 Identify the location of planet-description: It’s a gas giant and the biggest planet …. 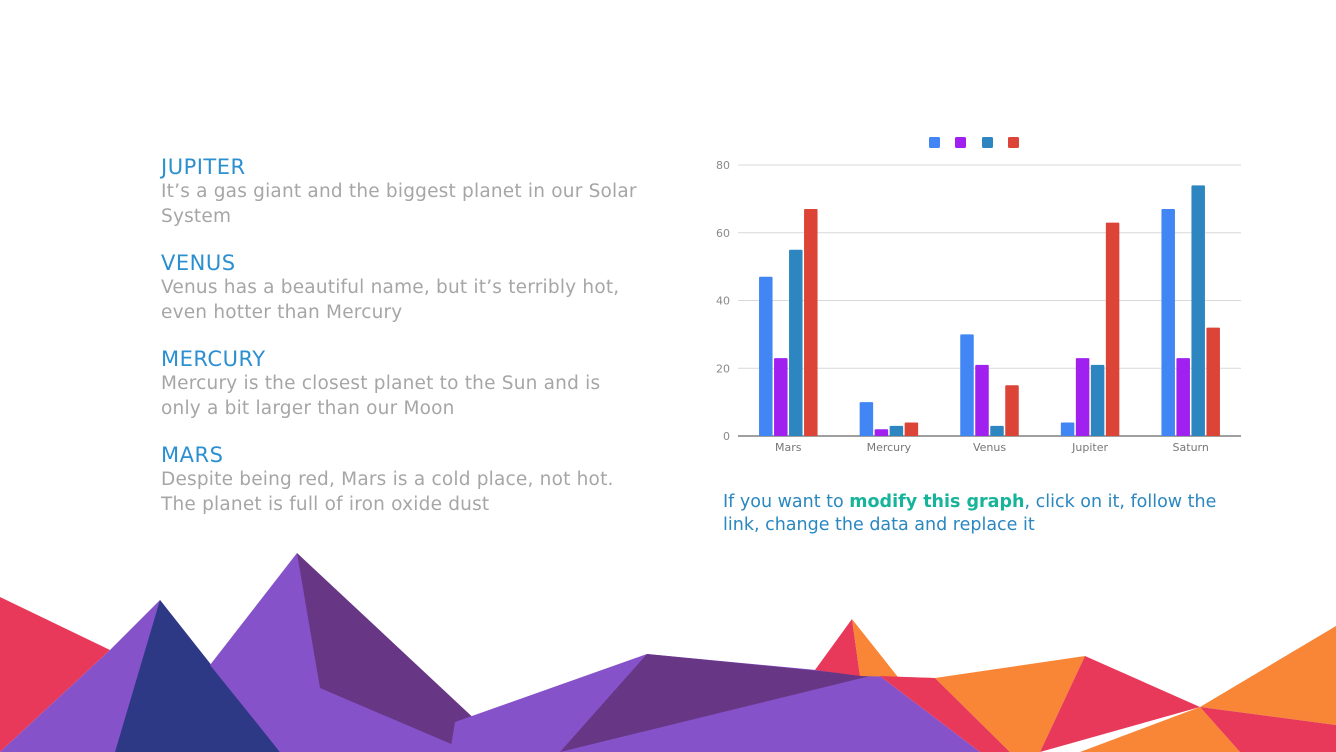
(399, 204).